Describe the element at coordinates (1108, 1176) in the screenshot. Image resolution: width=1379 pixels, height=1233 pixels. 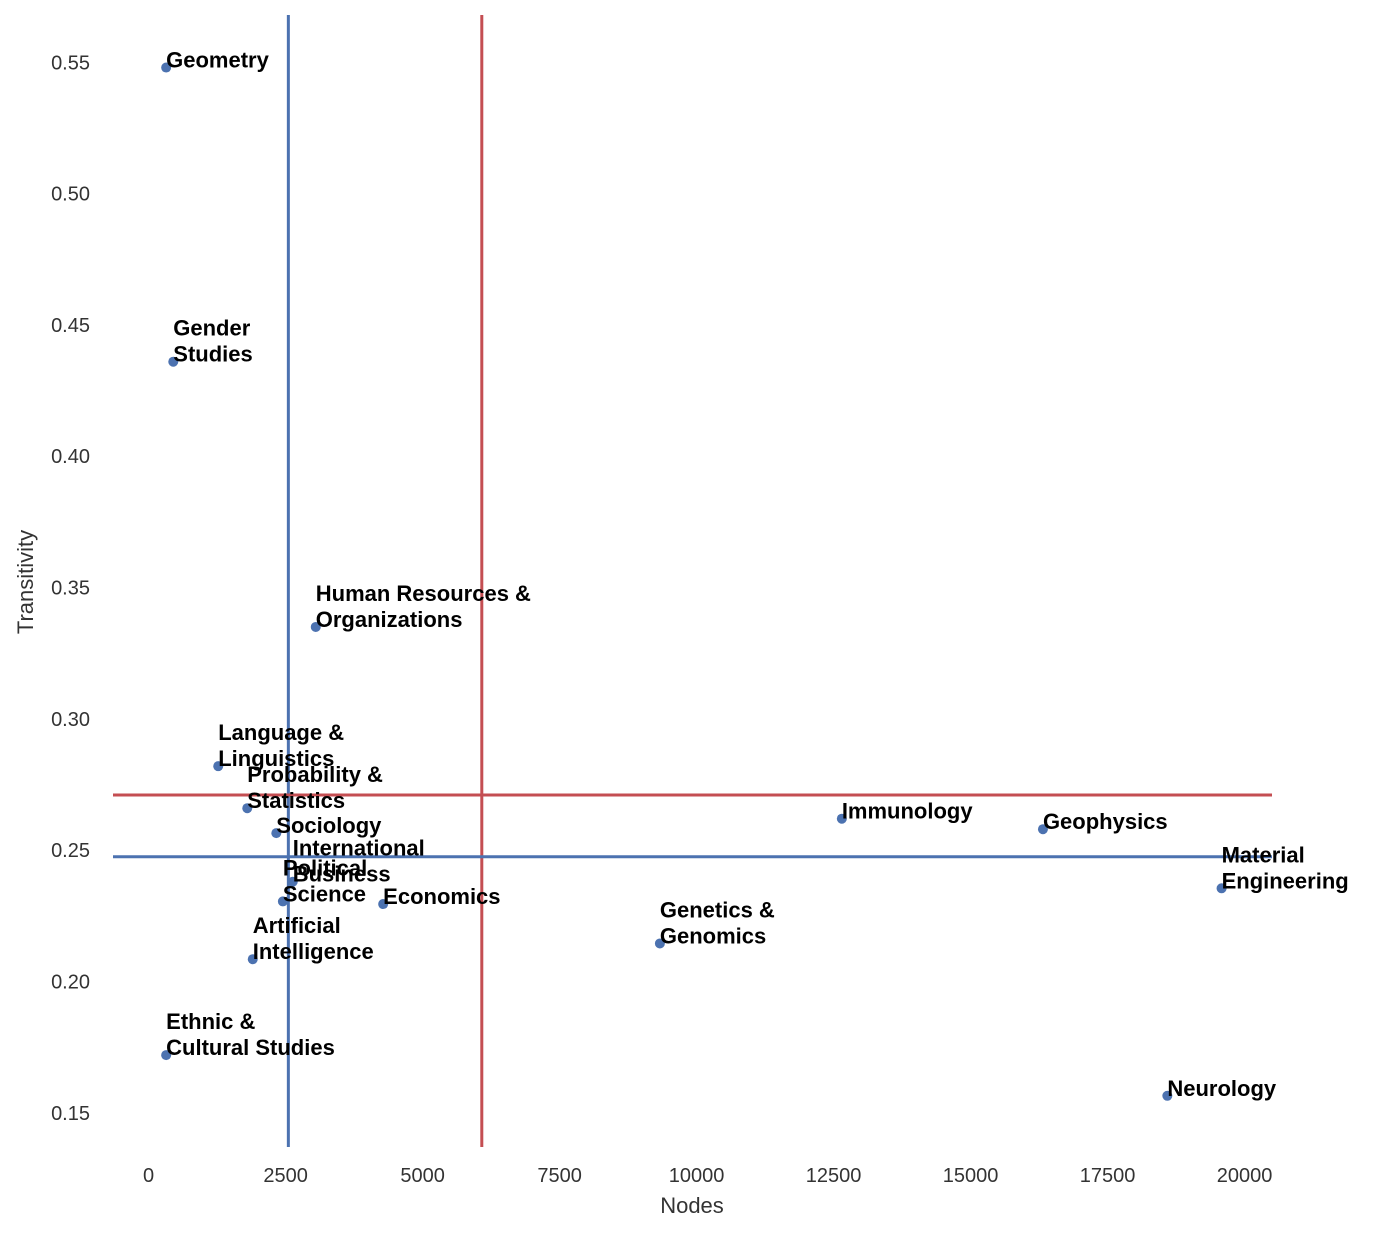
I see `x-tick-label: 17500` at that location.